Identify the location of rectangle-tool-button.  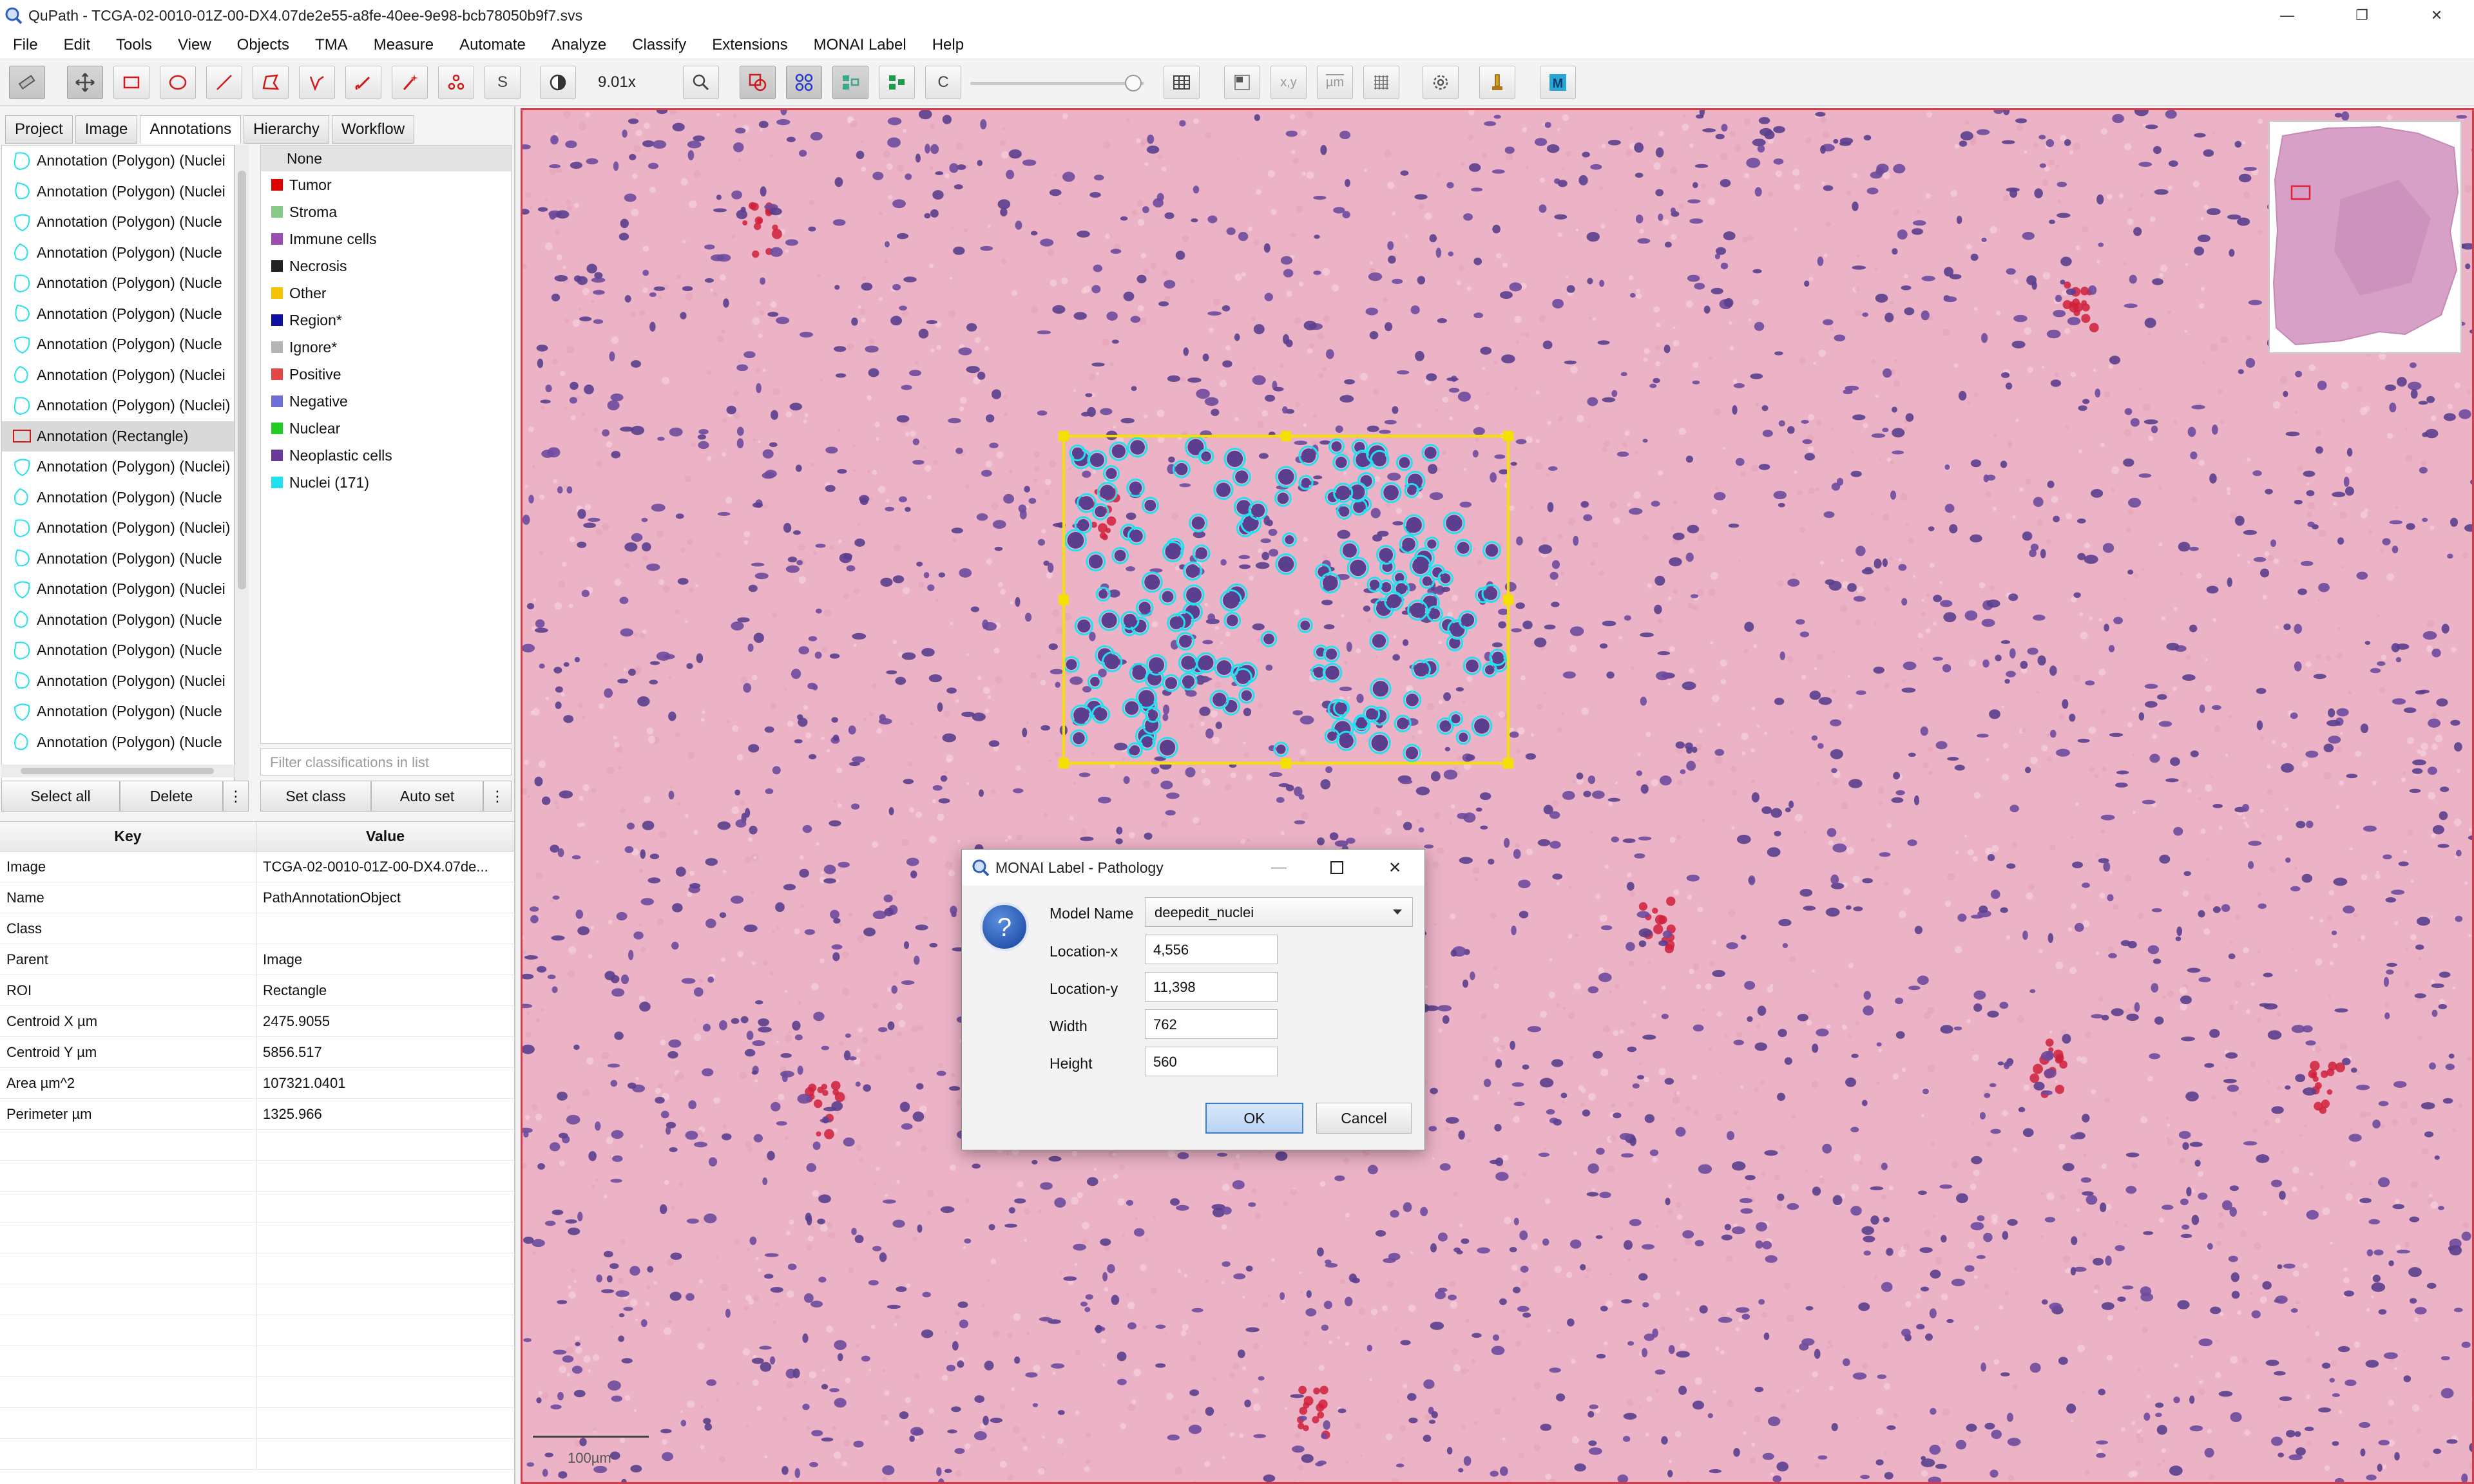
(131, 82).